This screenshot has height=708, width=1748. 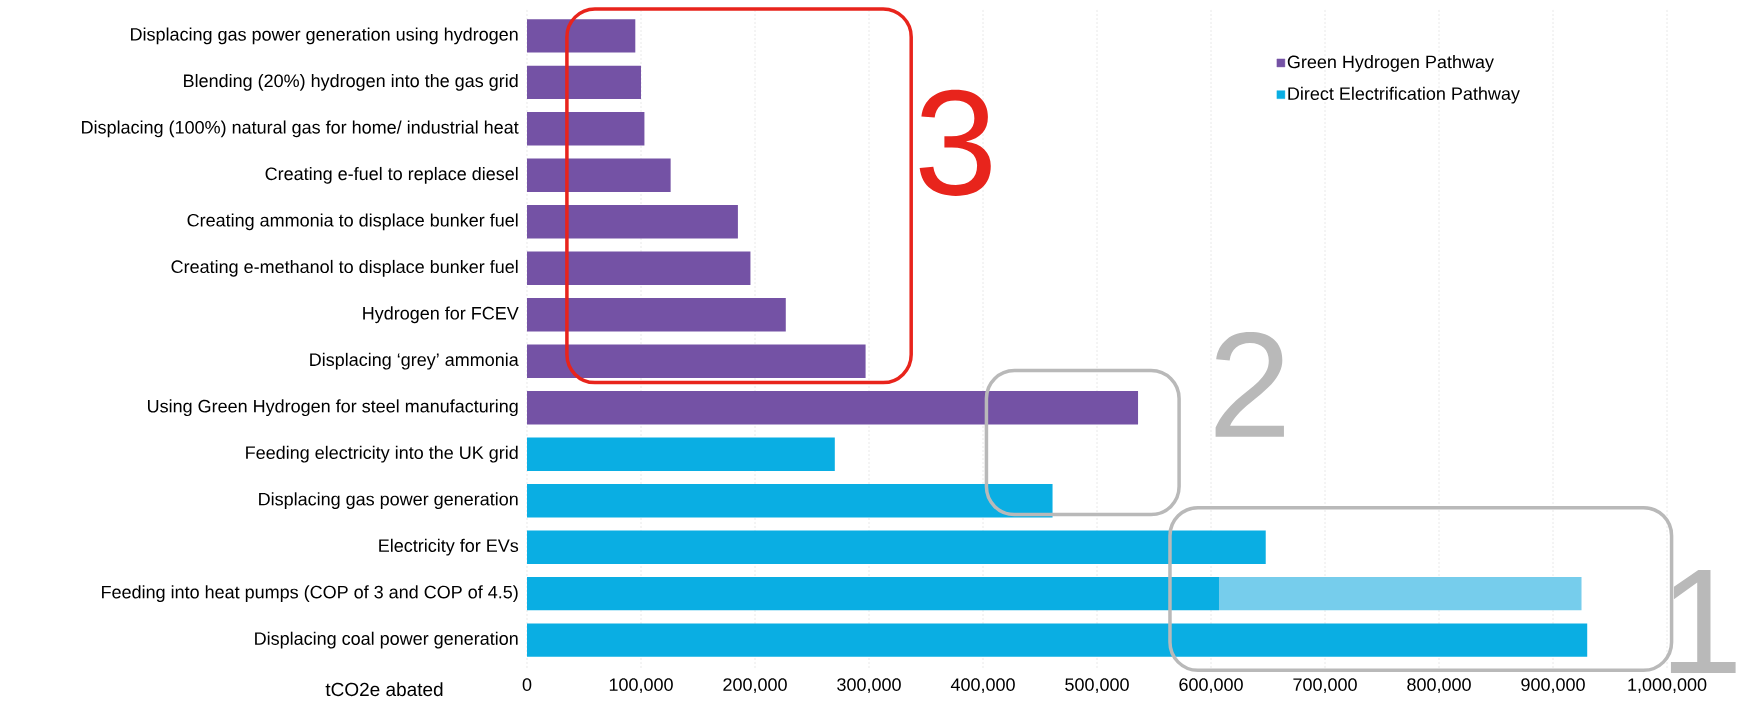 What do you see at coordinates (449, 547) in the screenshot?
I see `y-tick-label: Electricity for EVs` at bounding box center [449, 547].